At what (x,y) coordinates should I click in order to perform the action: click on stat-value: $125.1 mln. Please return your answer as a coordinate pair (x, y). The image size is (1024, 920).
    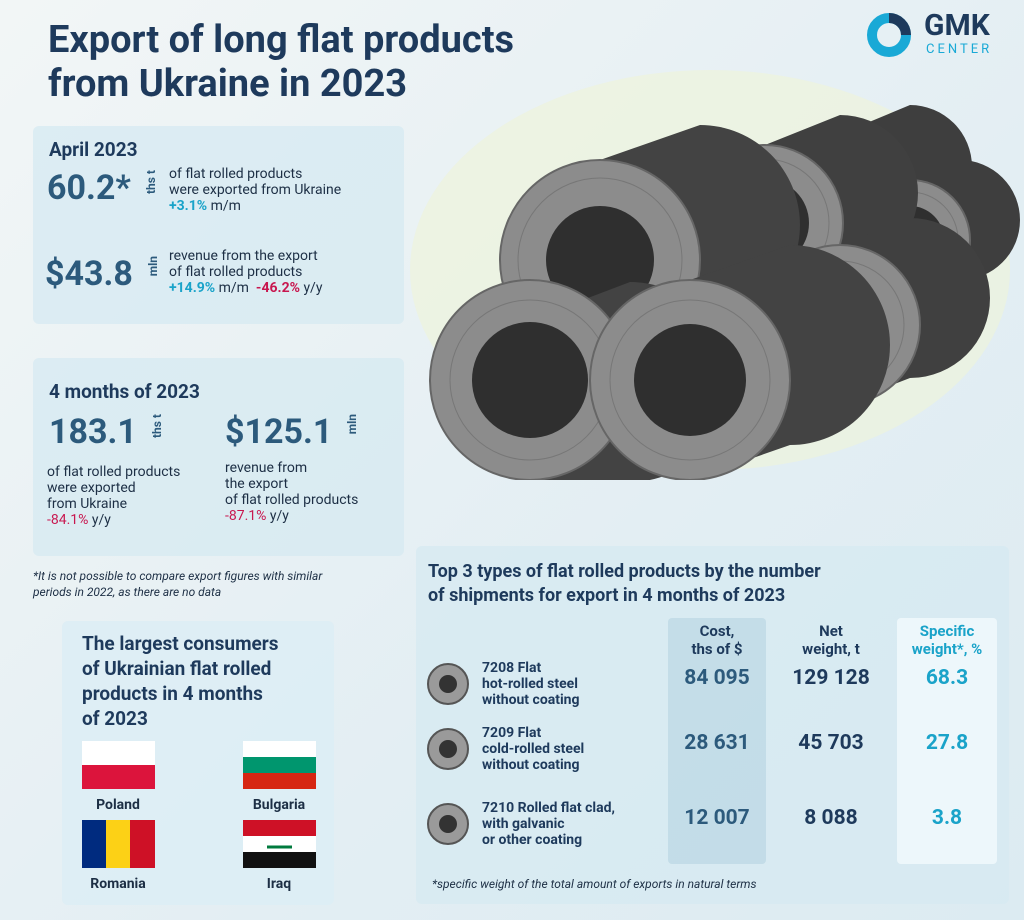
    Looking at the image, I should click on (297, 432).